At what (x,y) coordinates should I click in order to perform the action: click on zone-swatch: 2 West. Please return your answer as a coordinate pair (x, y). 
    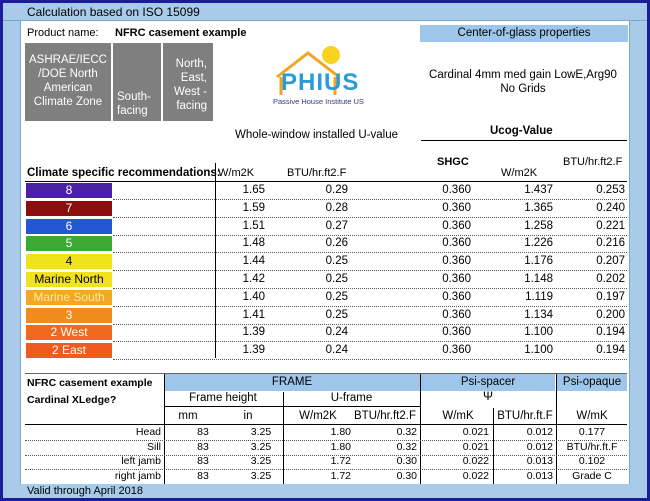
    Looking at the image, I should click on (69, 333).